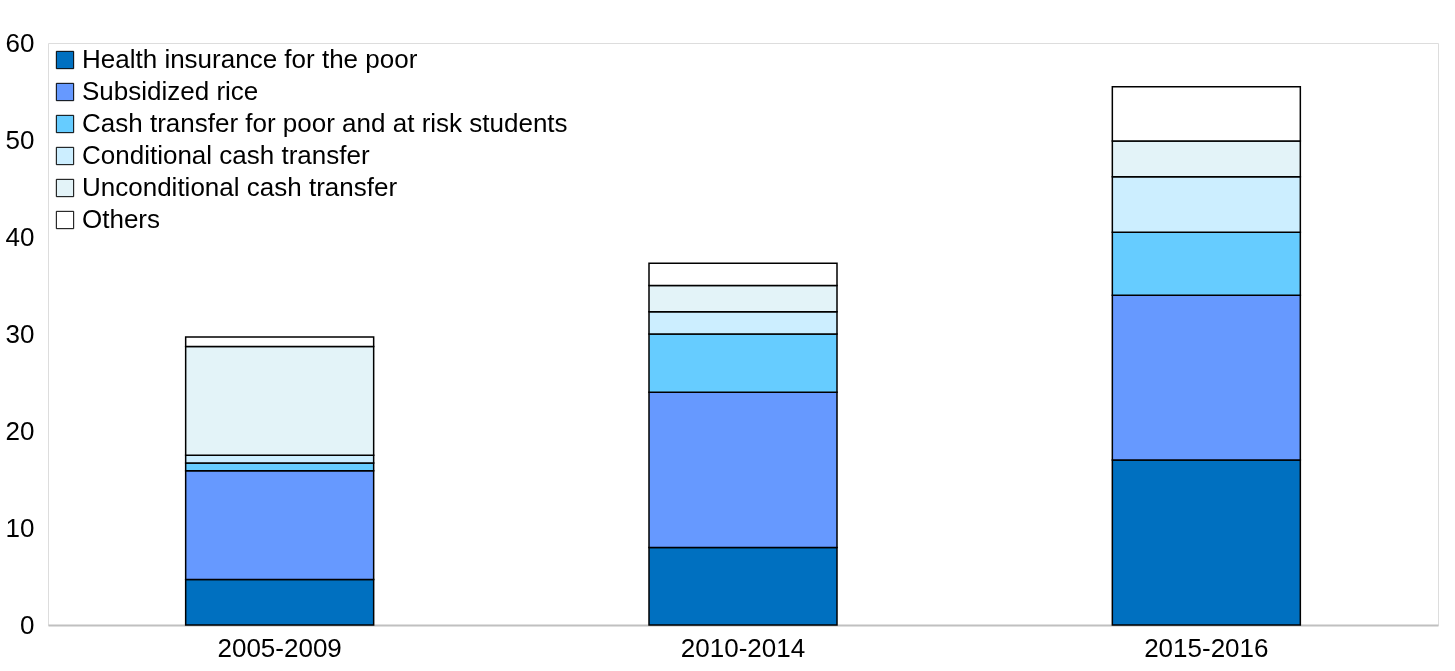 This screenshot has height=671, width=1455. Describe the element at coordinates (20, 139) in the screenshot. I see `y-tick-label: 50` at that location.